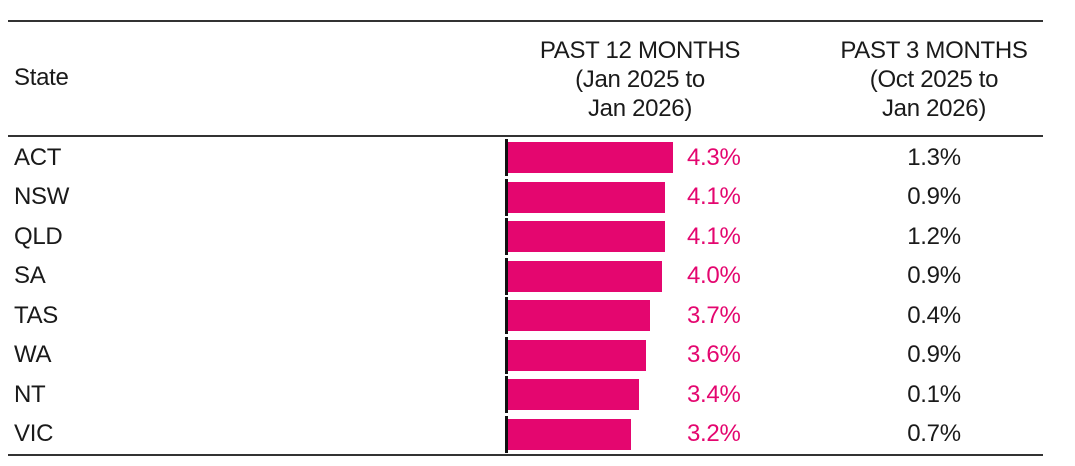 The width and height of the screenshot is (1075, 466). I want to click on table-row: VIC 3.2% 0.7%, so click(537, 435).